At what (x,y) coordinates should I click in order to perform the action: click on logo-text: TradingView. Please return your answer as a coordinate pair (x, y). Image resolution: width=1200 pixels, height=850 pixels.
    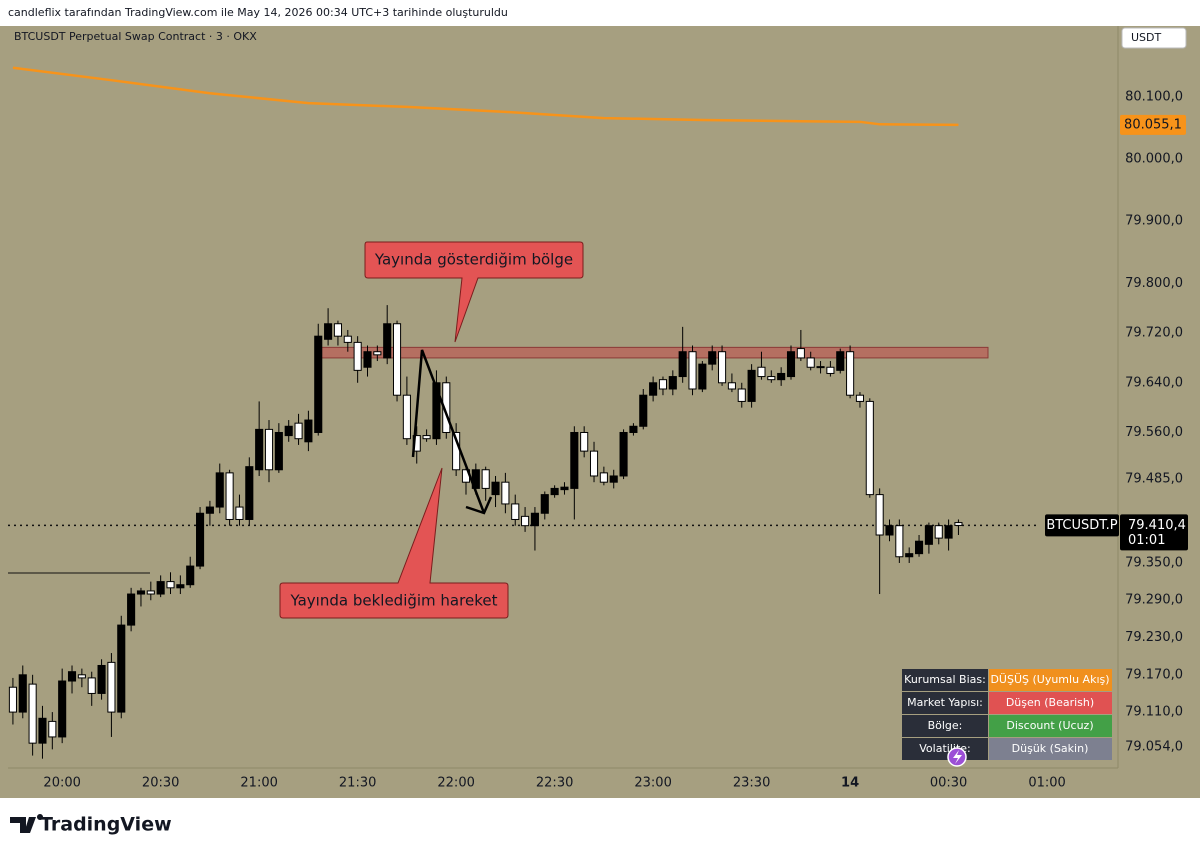
    Looking at the image, I should click on (106, 825).